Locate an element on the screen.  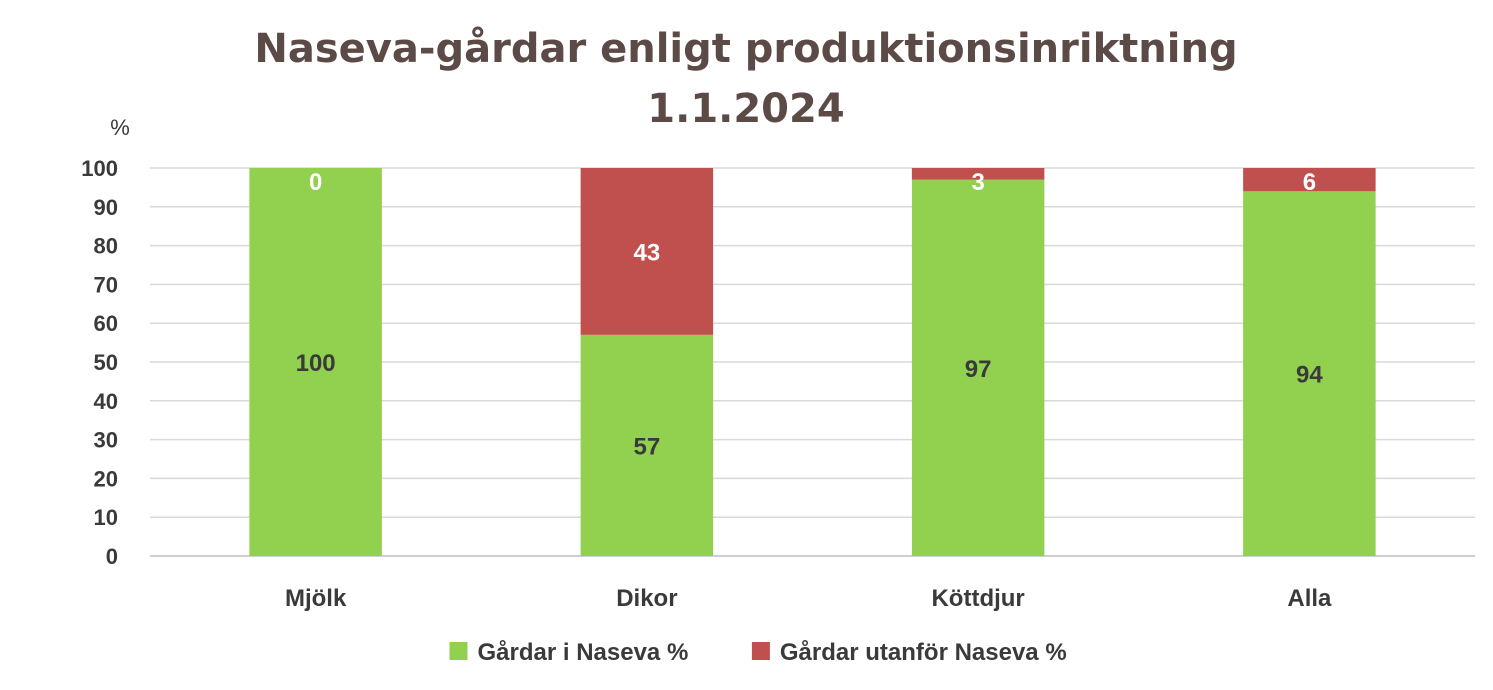
y-tick-label: 90 is located at coordinates (106, 207).